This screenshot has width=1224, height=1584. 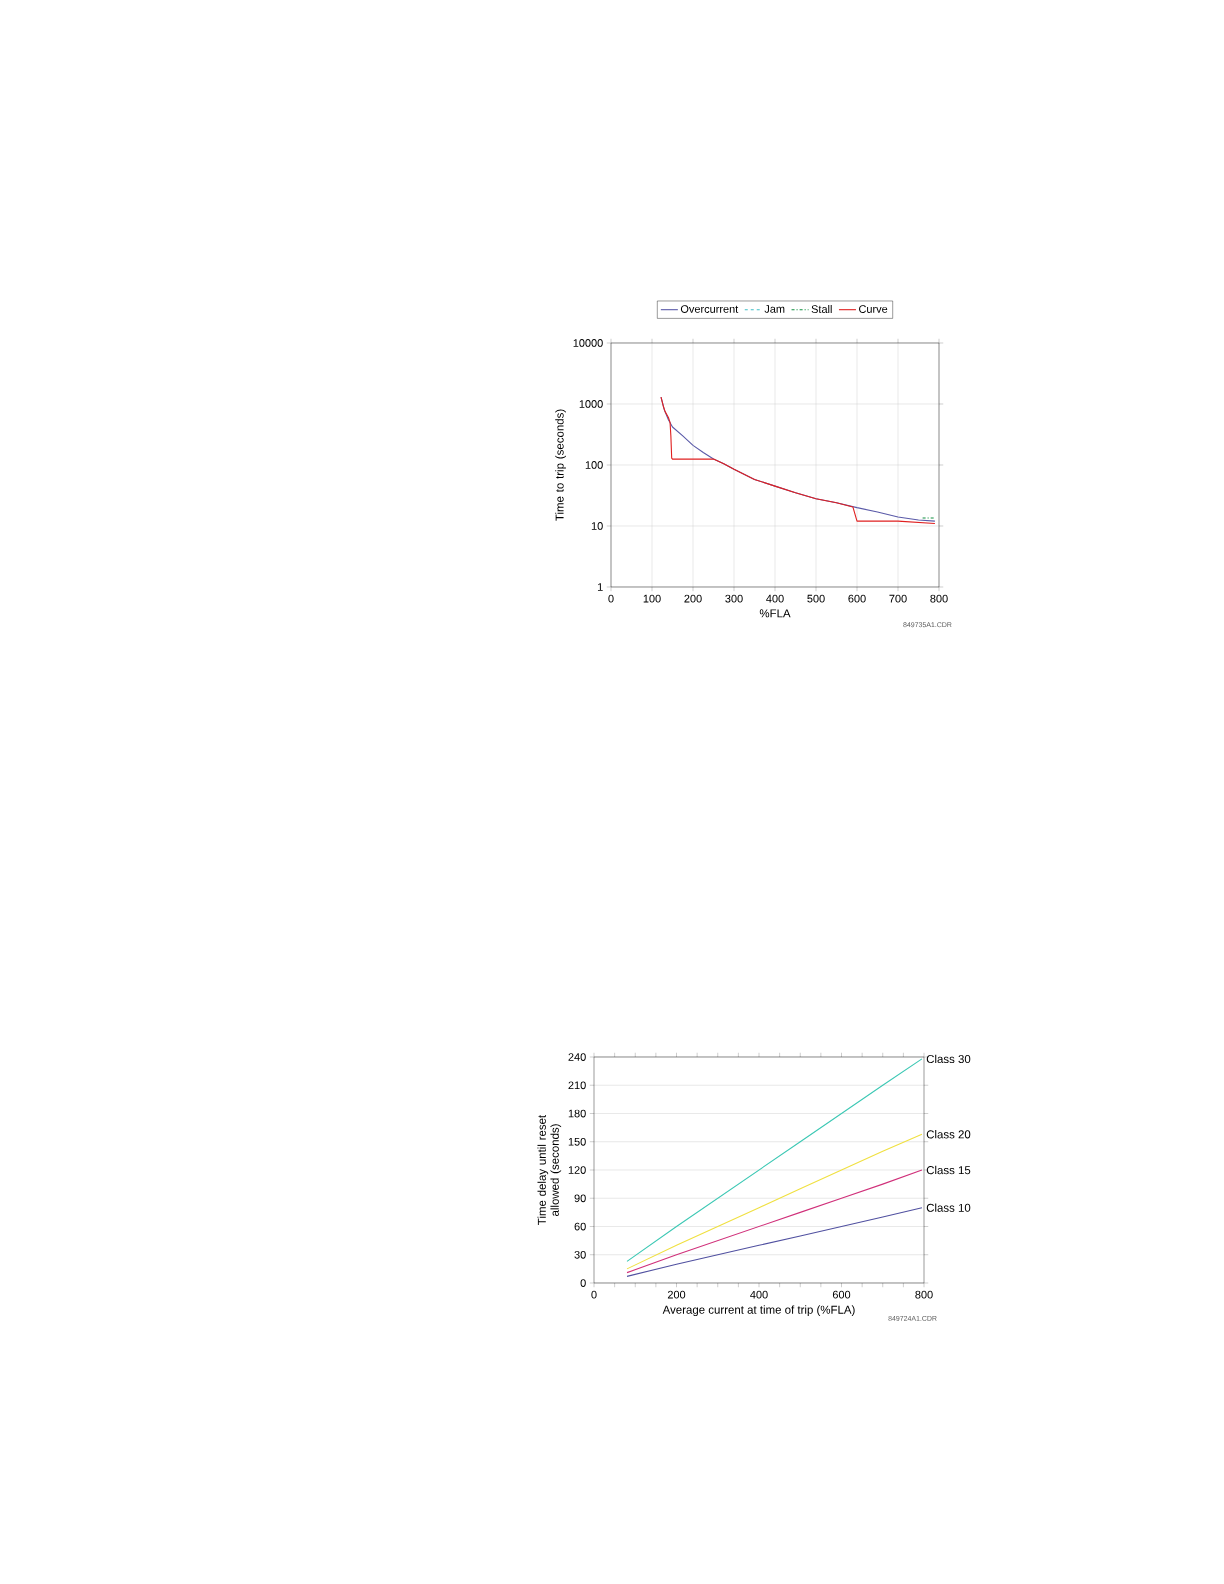 I want to click on legend-label: Curve, so click(x=873, y=309).